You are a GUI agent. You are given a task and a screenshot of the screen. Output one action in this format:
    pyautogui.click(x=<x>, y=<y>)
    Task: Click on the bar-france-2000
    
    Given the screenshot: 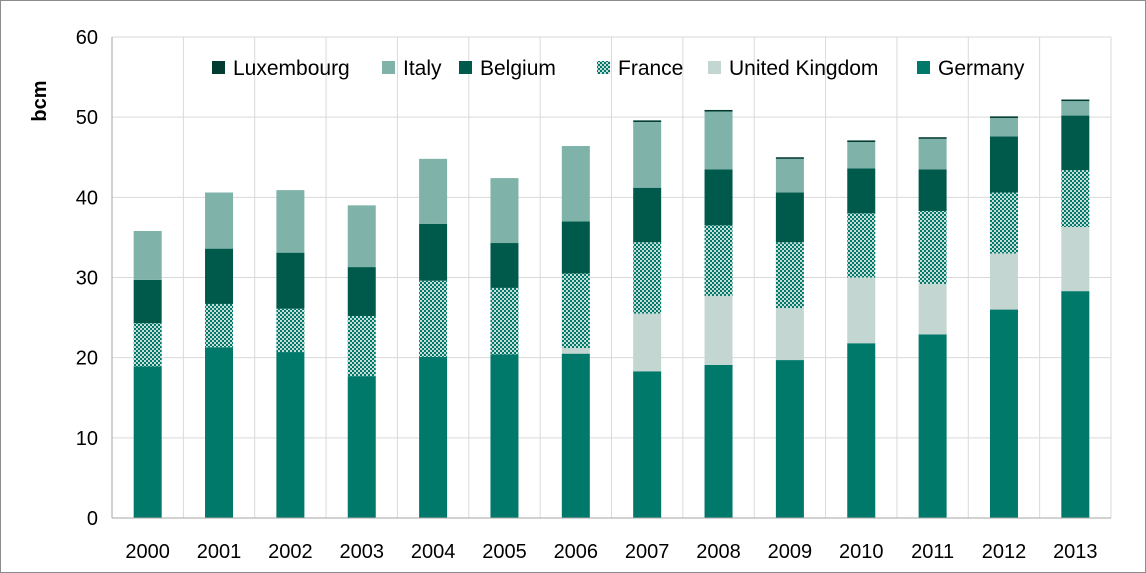 What is the action you would take?
    pyautogui.click(x=147, y=345)
    